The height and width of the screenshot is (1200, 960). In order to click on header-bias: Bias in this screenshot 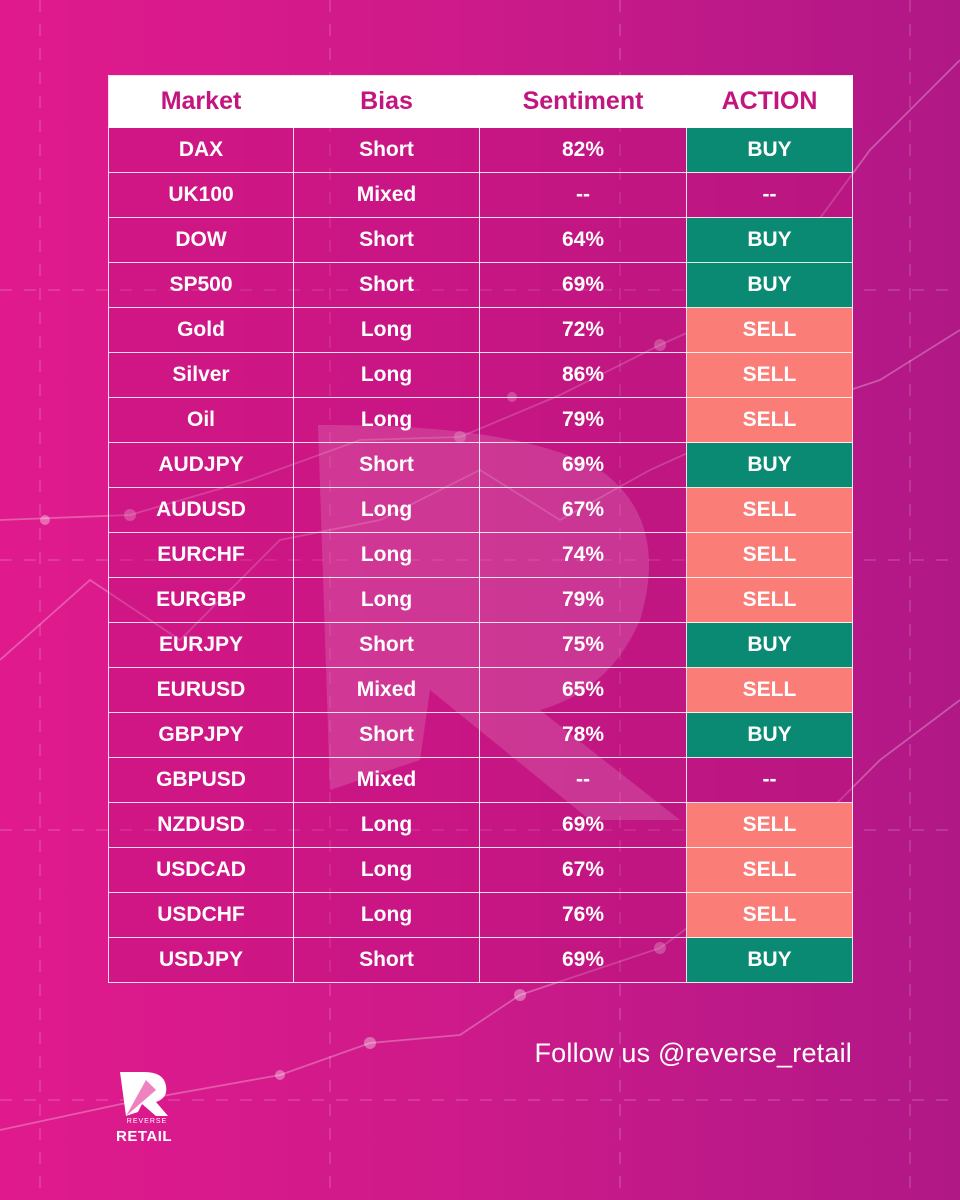, I will do `click(386, 101)`.